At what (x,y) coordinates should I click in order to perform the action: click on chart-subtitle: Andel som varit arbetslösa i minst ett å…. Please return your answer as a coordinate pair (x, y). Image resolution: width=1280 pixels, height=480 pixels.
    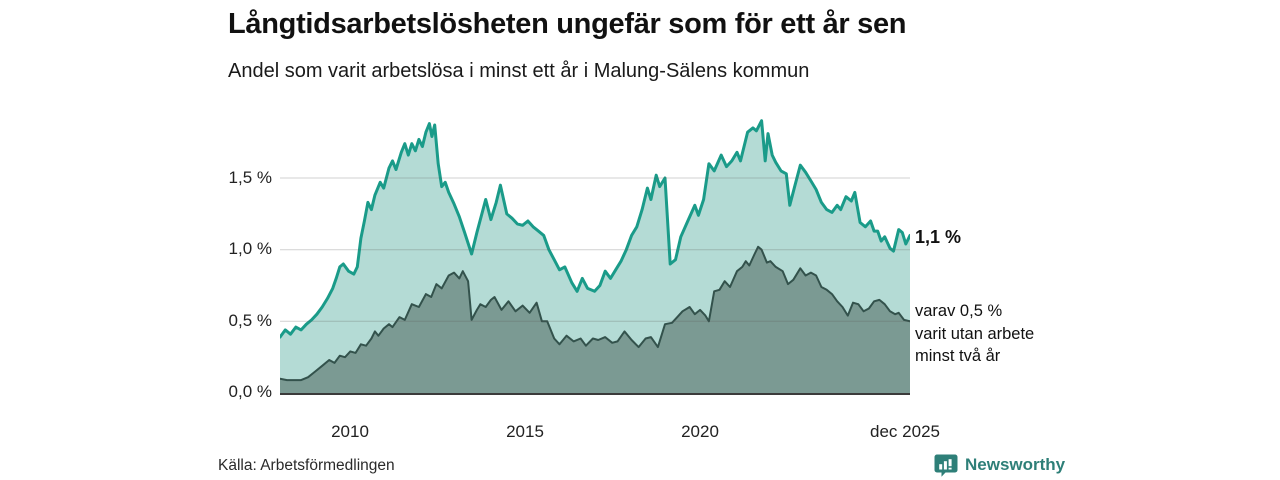
    Looking at the image, I should click on (519, 71).